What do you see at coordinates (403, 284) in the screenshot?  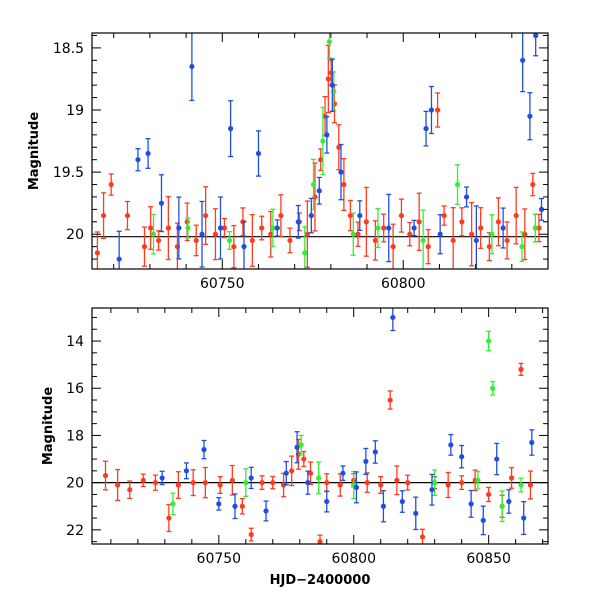 I see `top-x-tick-label-1: 60800` at bounding box center [403, 284].